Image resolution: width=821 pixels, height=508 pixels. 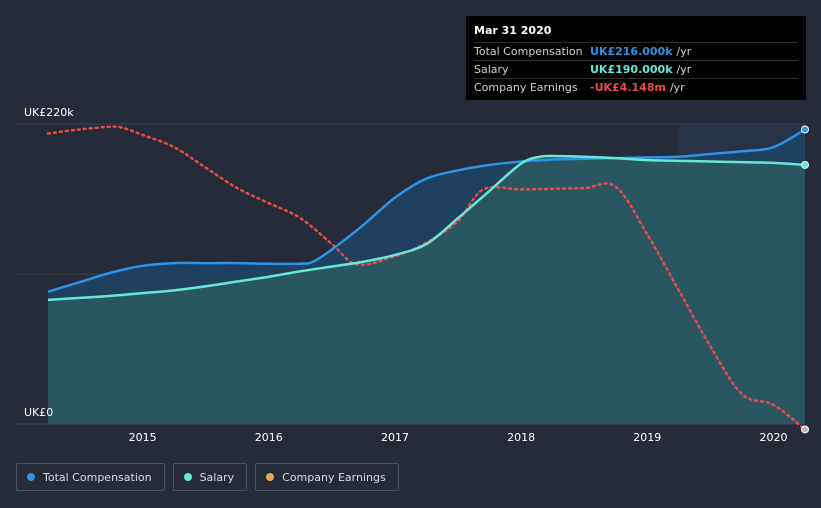 I want to click on tooltip-label: Company Earnings, so click(x=526, y=87).